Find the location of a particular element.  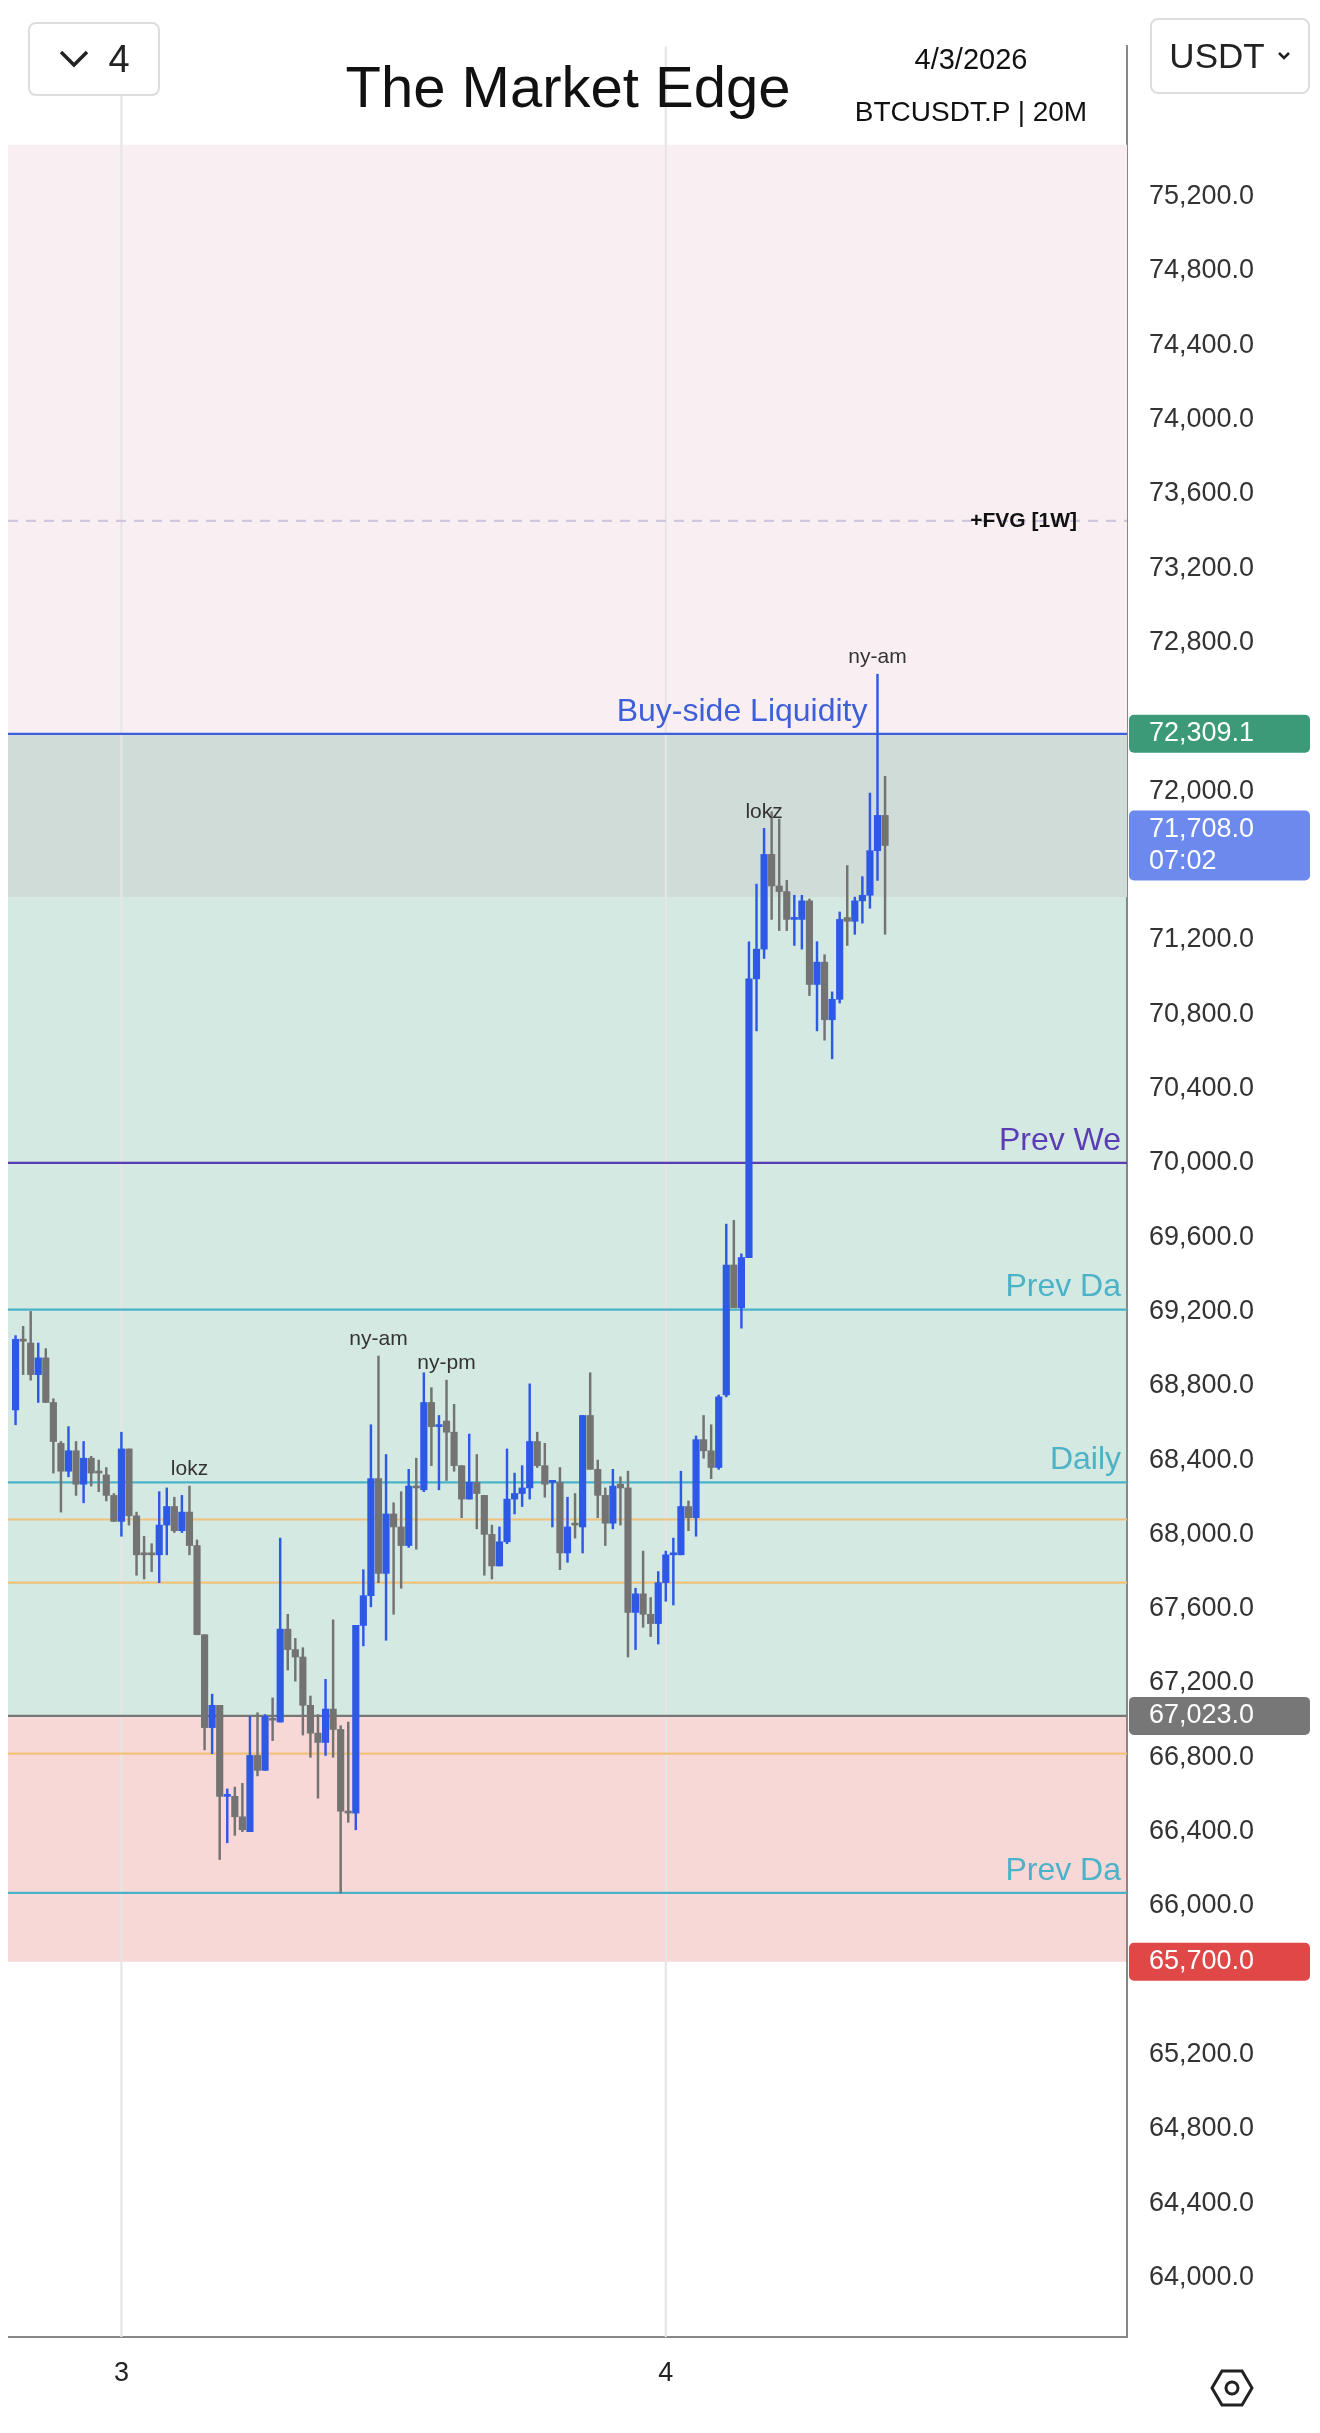

y-tick-label: 66,800.0 is located at coordinates (1202, 1755).